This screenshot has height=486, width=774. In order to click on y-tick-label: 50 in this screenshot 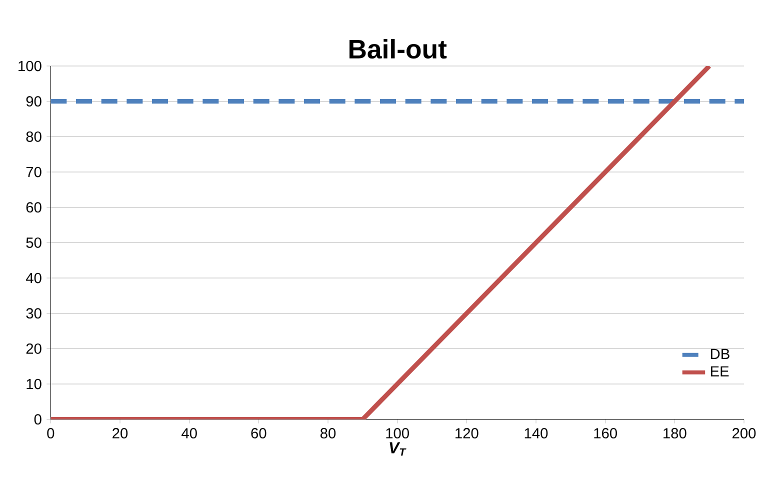, I will do `click(34, 242)`.